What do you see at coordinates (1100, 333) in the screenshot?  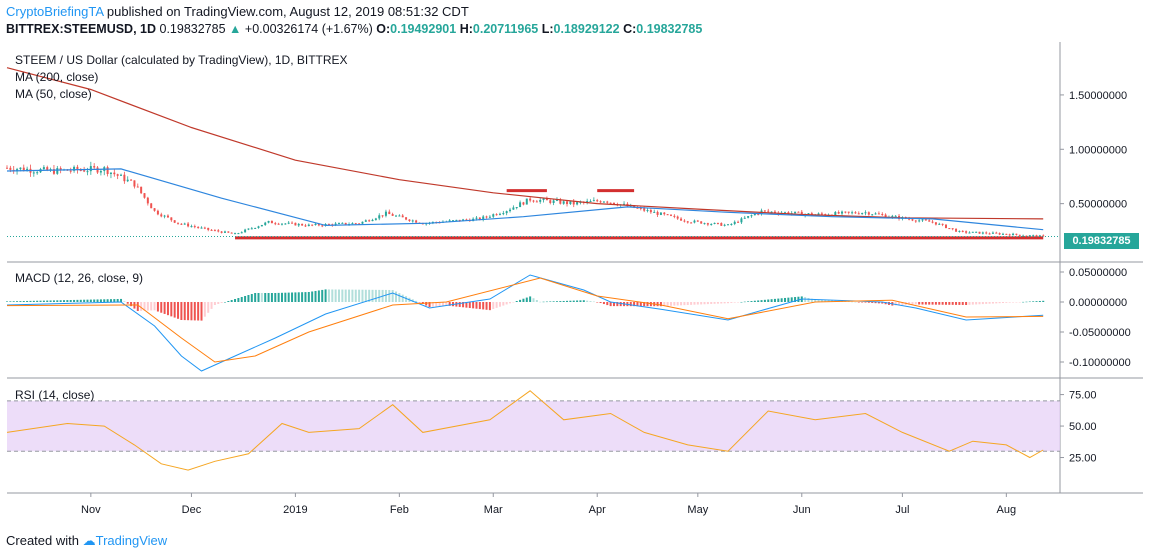 I see `macd-axis-label: -0.05000000` at bounding box center [1100, 333].